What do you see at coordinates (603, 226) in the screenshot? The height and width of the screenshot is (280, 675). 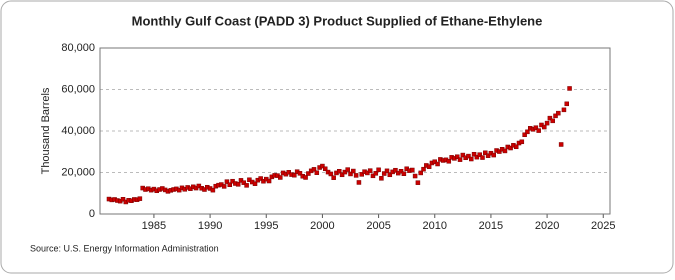 I see `x-tick-label: 2025` at bounding box center [603, 226].